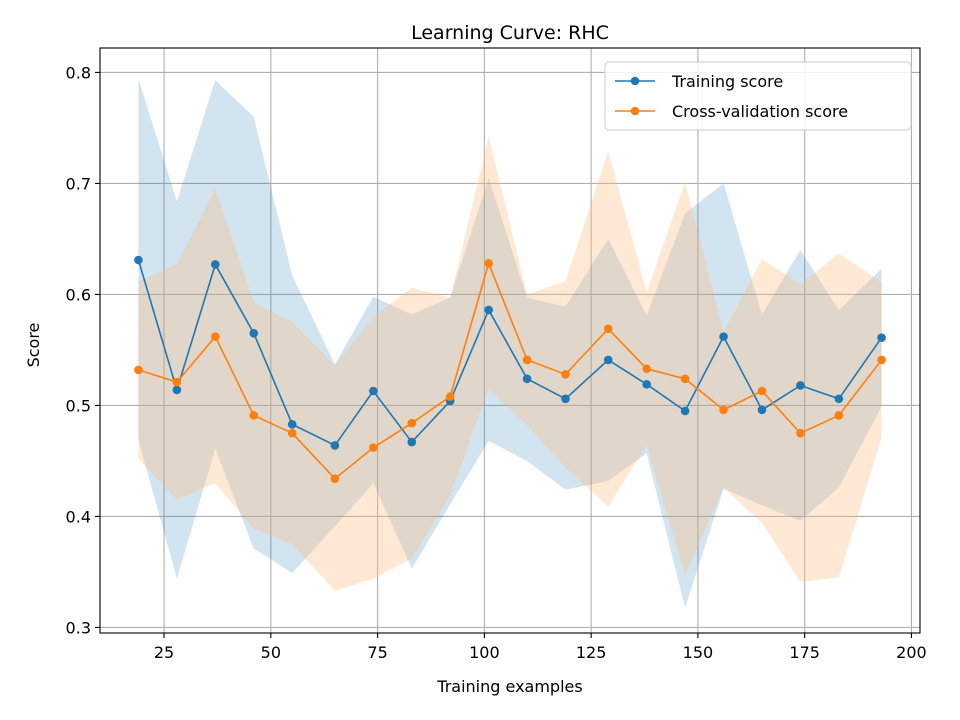 The image size is (960, 720). What do you see at coordinates (591, 652) in the screenshot?
I see `x-tick-label: 125` at bounding box center [591, 652].